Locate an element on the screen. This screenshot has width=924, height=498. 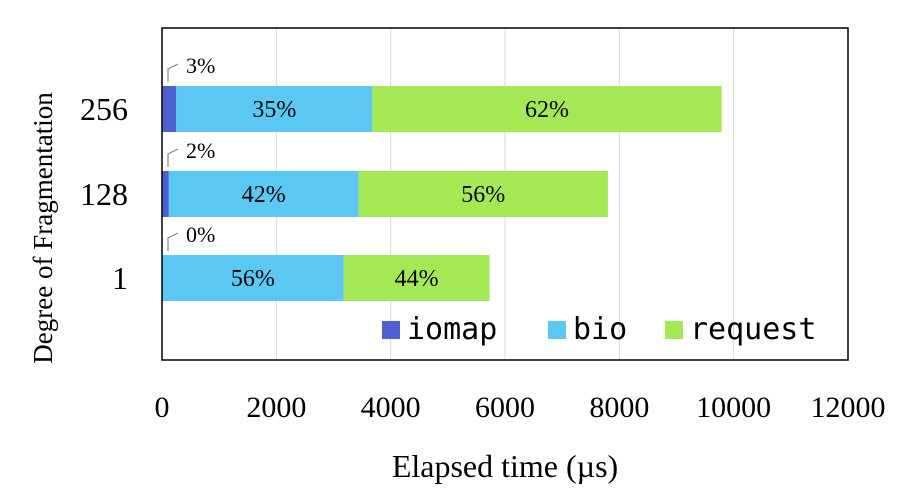
legend: iomap bio request is located at coordinates (599, 329).